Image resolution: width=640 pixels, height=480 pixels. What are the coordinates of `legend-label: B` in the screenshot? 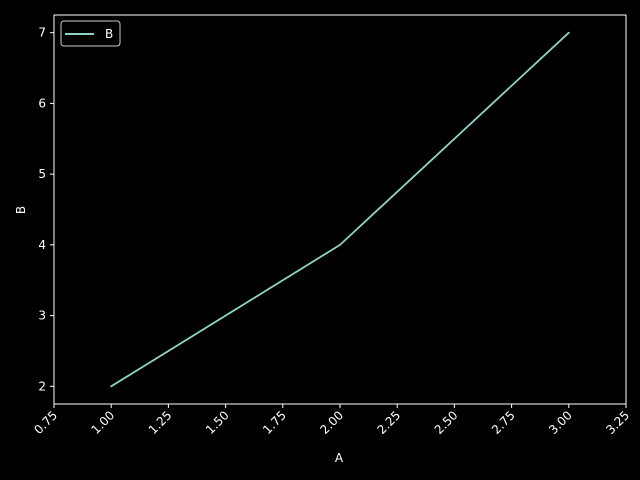 It's located at (109, 34).